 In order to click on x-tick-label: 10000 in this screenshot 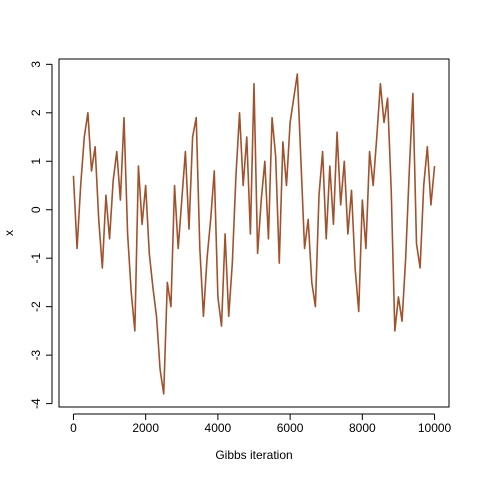, I will do `click(435, 428)`.